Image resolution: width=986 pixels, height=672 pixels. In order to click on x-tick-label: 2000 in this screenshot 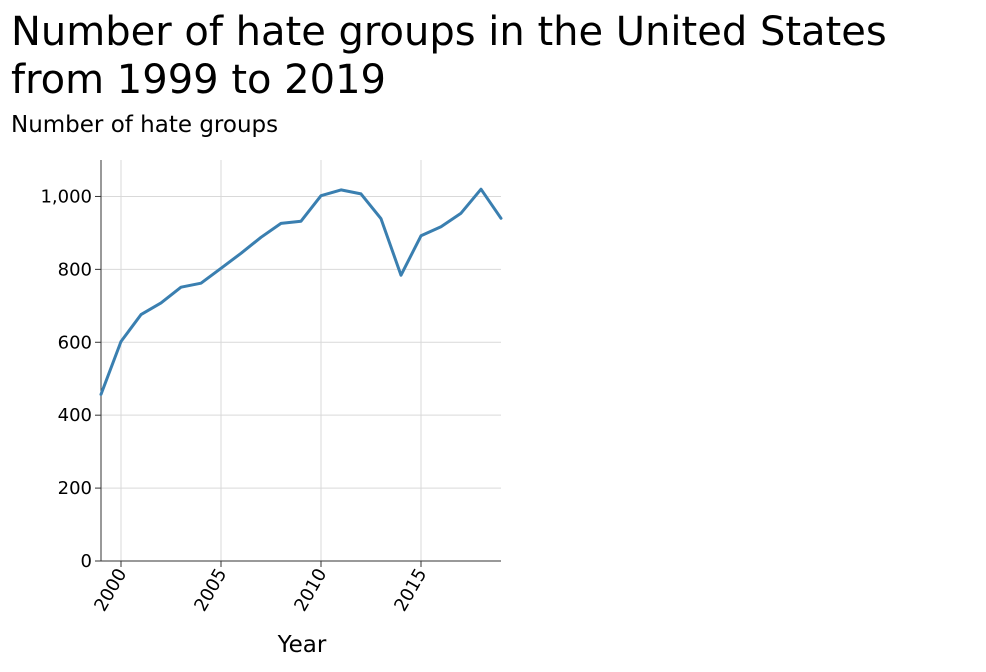, I will do `click(110, 590)`.